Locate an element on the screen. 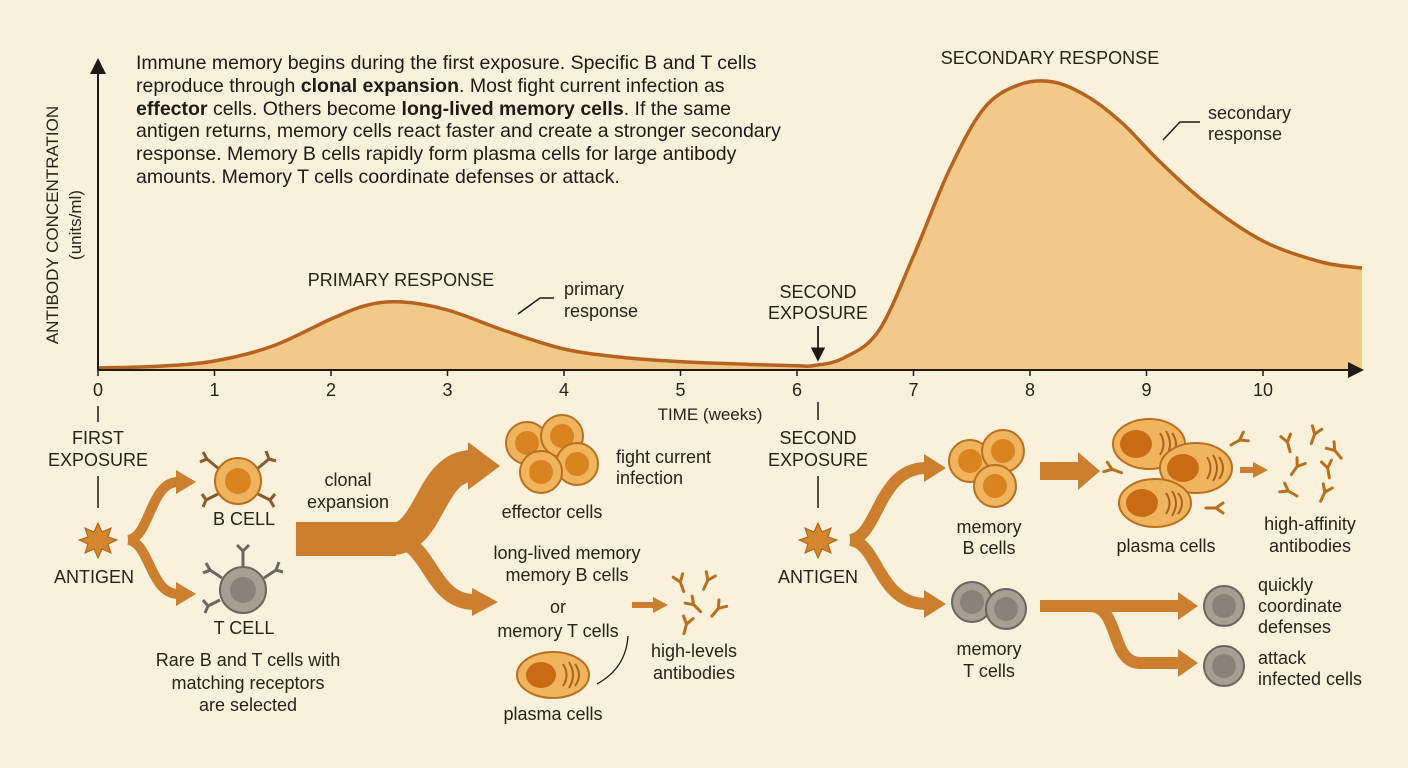 Image resolution: width=1408 pixels, height=768 pixels. first-exposure-label: FIRST is located at coordinates (98, 438).